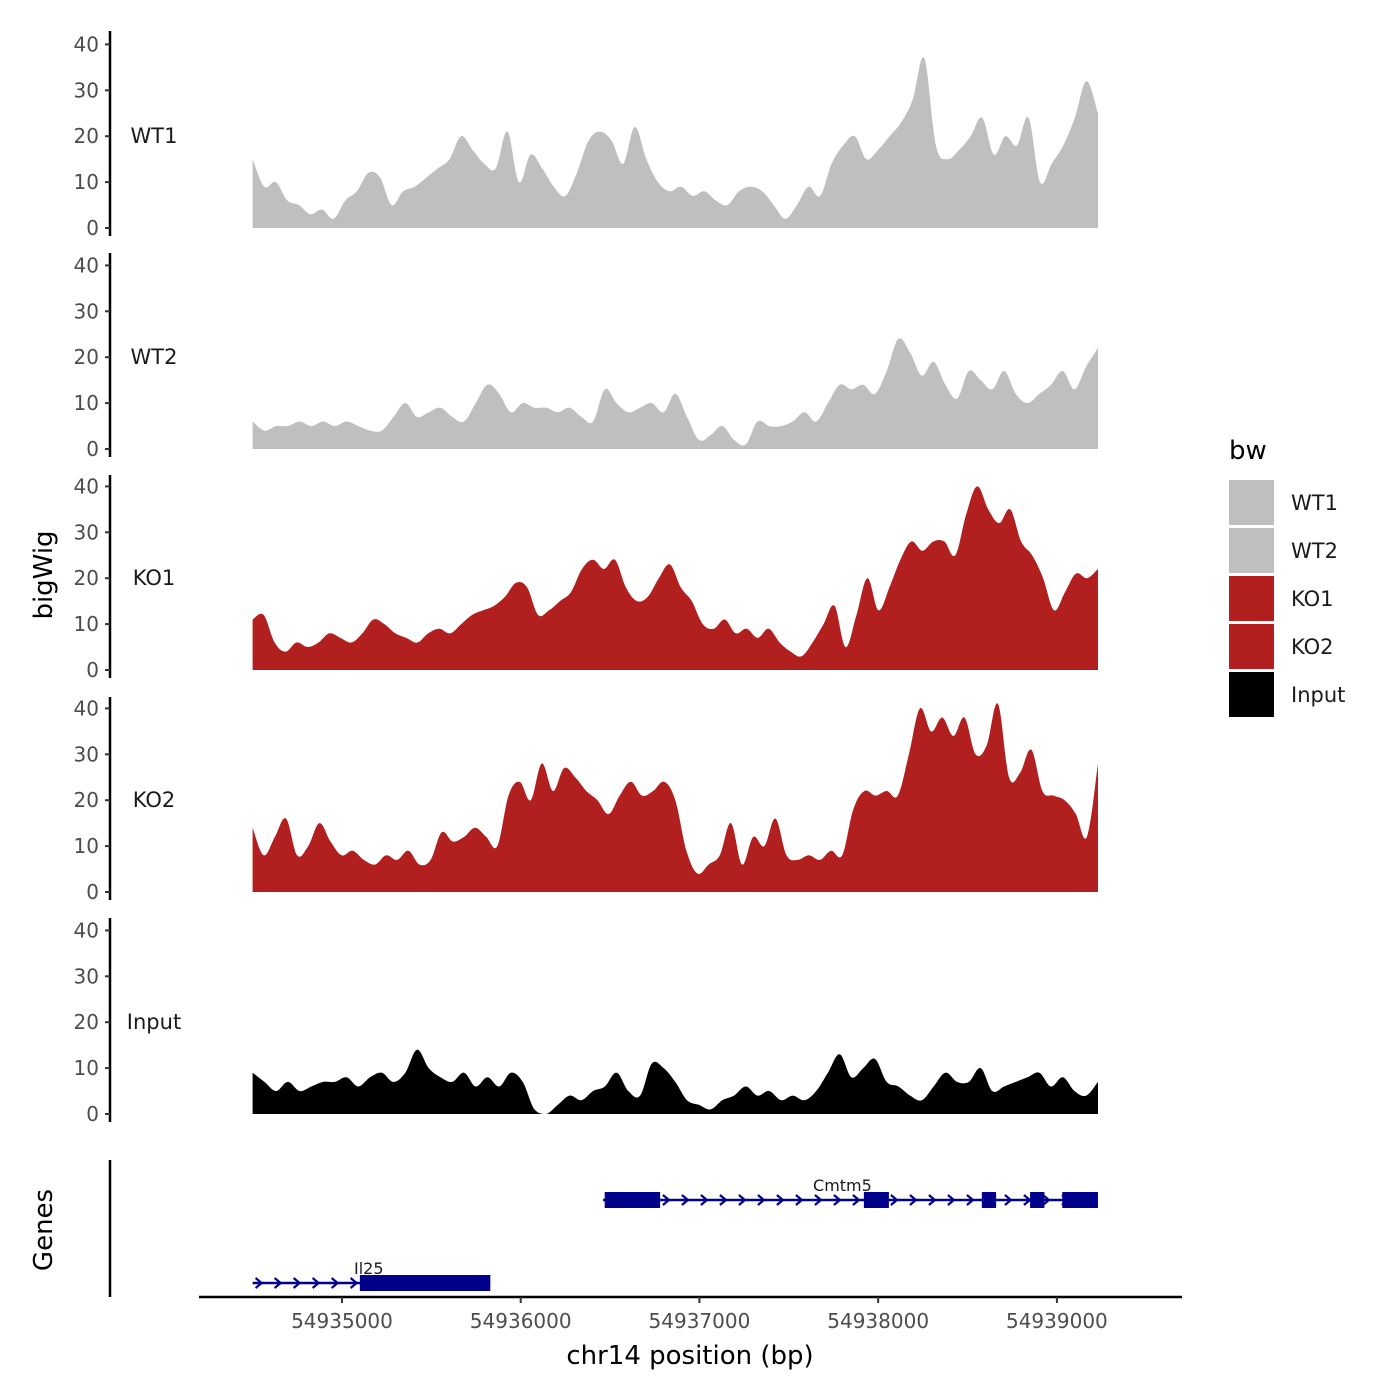 The width and height of the screenshot is (1400, 1400). Describe the element at coordinates (369, 1268) in the screenshot. I see `gene-label: Il25` at that location.